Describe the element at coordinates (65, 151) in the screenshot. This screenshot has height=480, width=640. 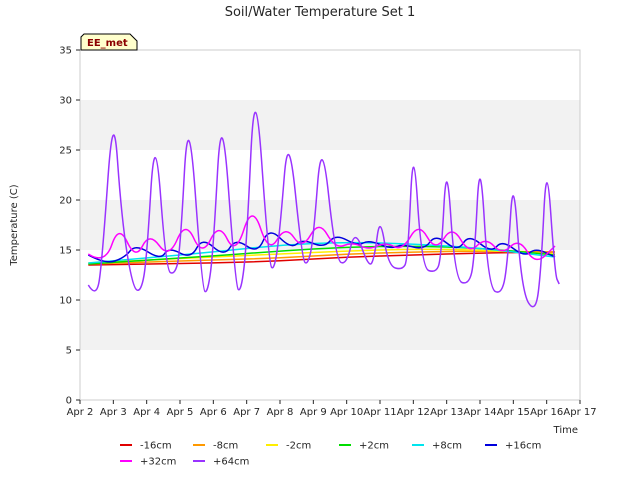
I see `y-tick-label: 25` at that location.